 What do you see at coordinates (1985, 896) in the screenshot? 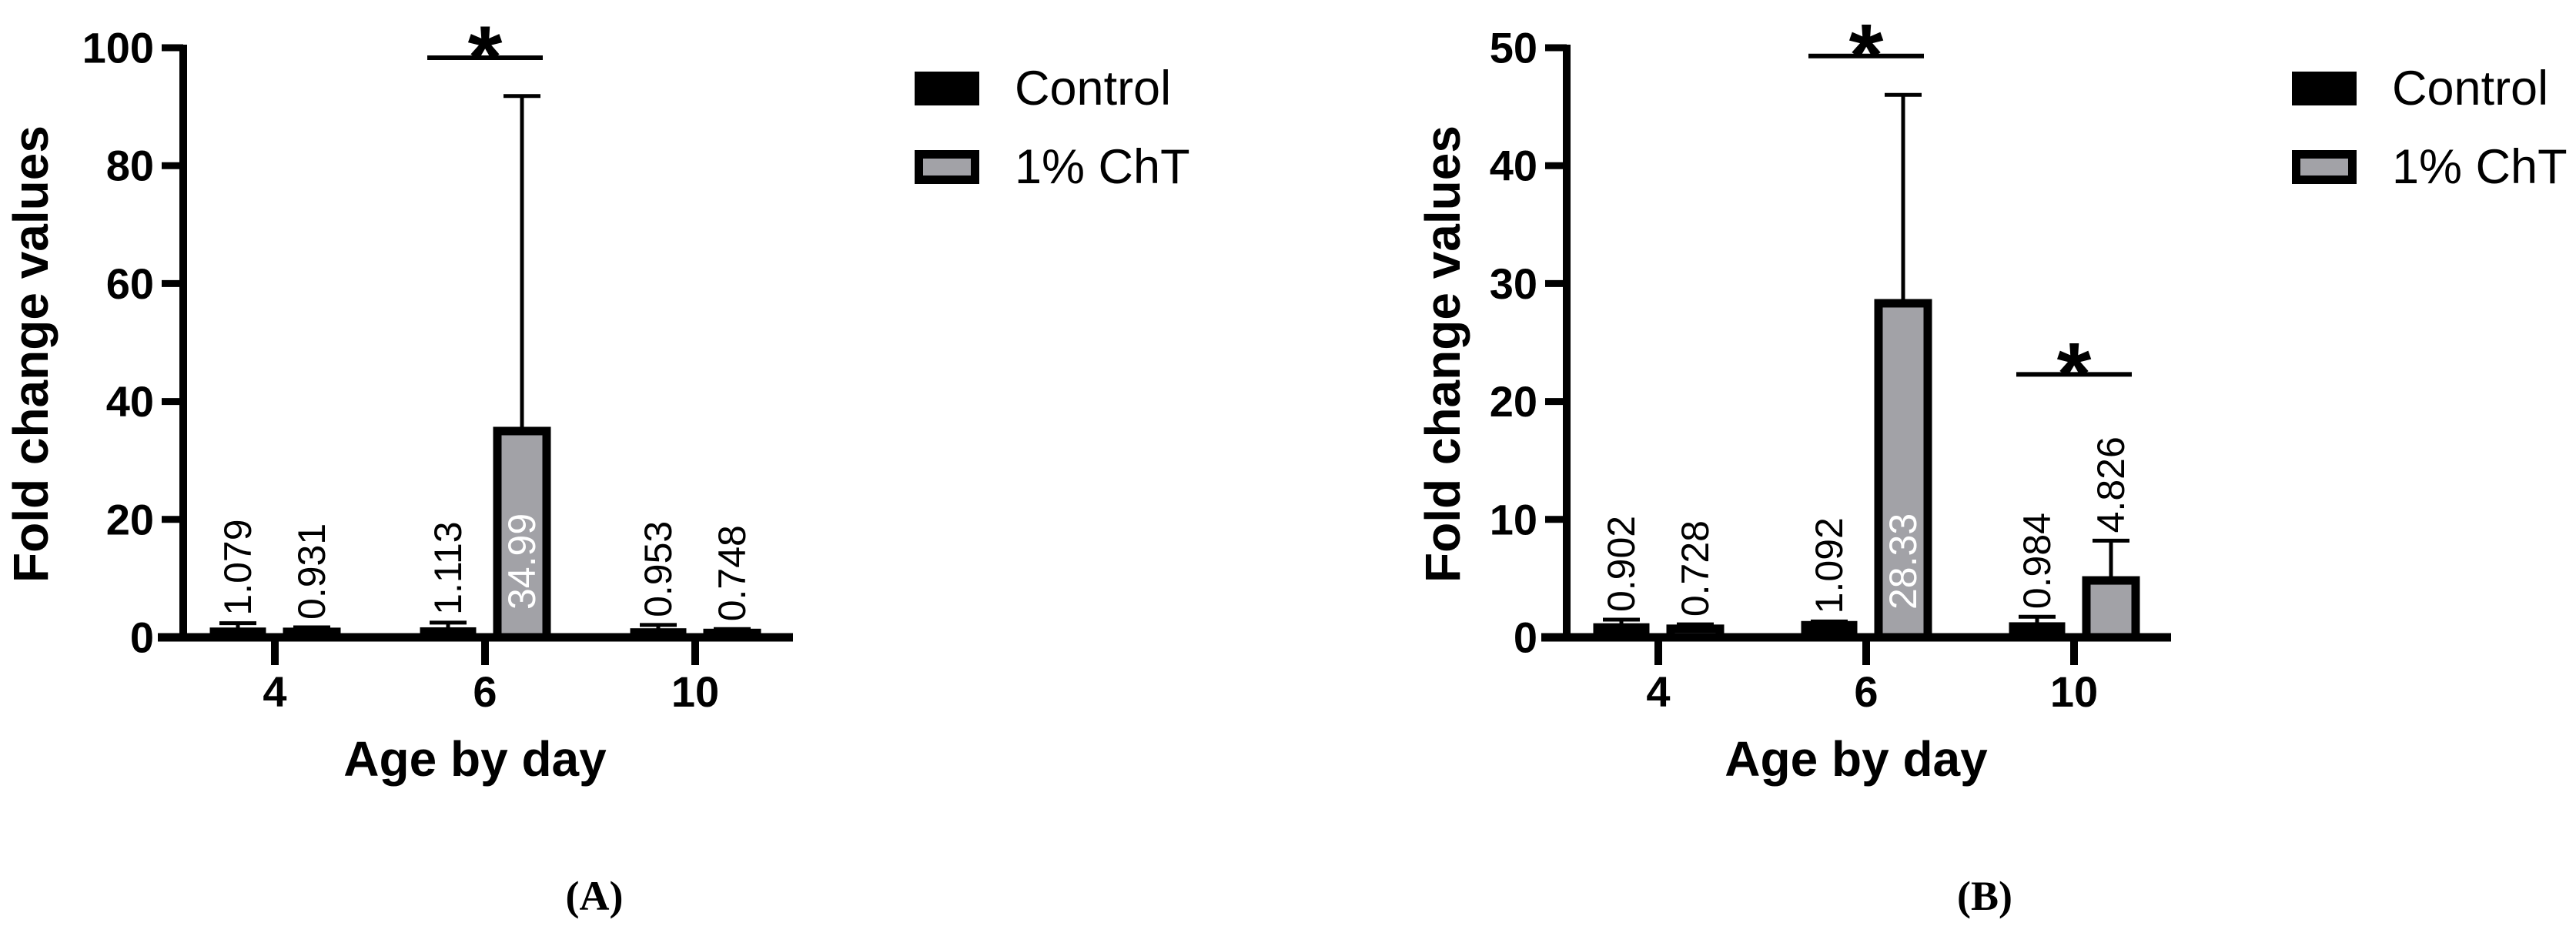
I see `panel-label-B: (B)` at bounding box center [1985, 896].